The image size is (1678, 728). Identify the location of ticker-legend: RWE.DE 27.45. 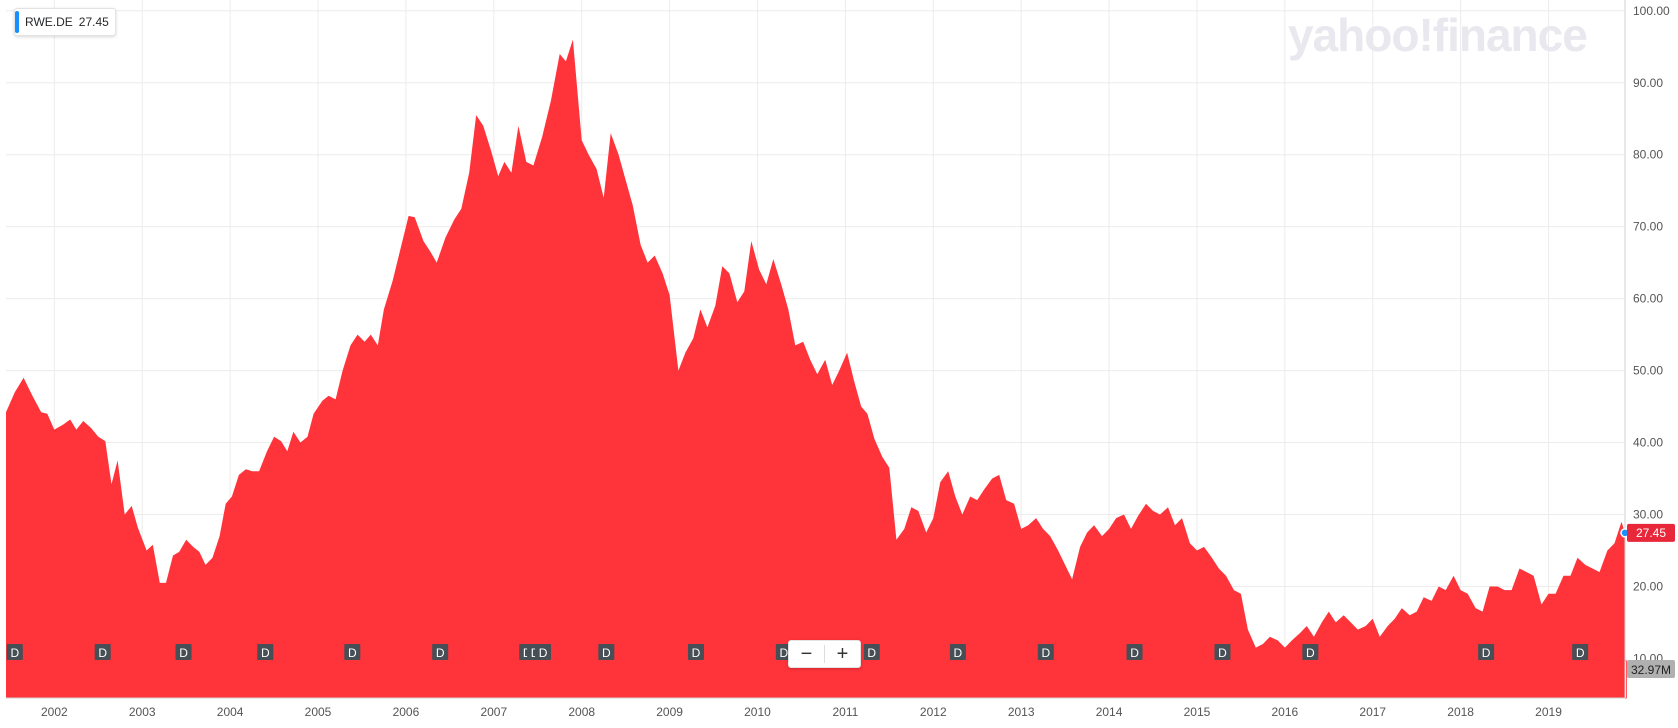
(65, 22).